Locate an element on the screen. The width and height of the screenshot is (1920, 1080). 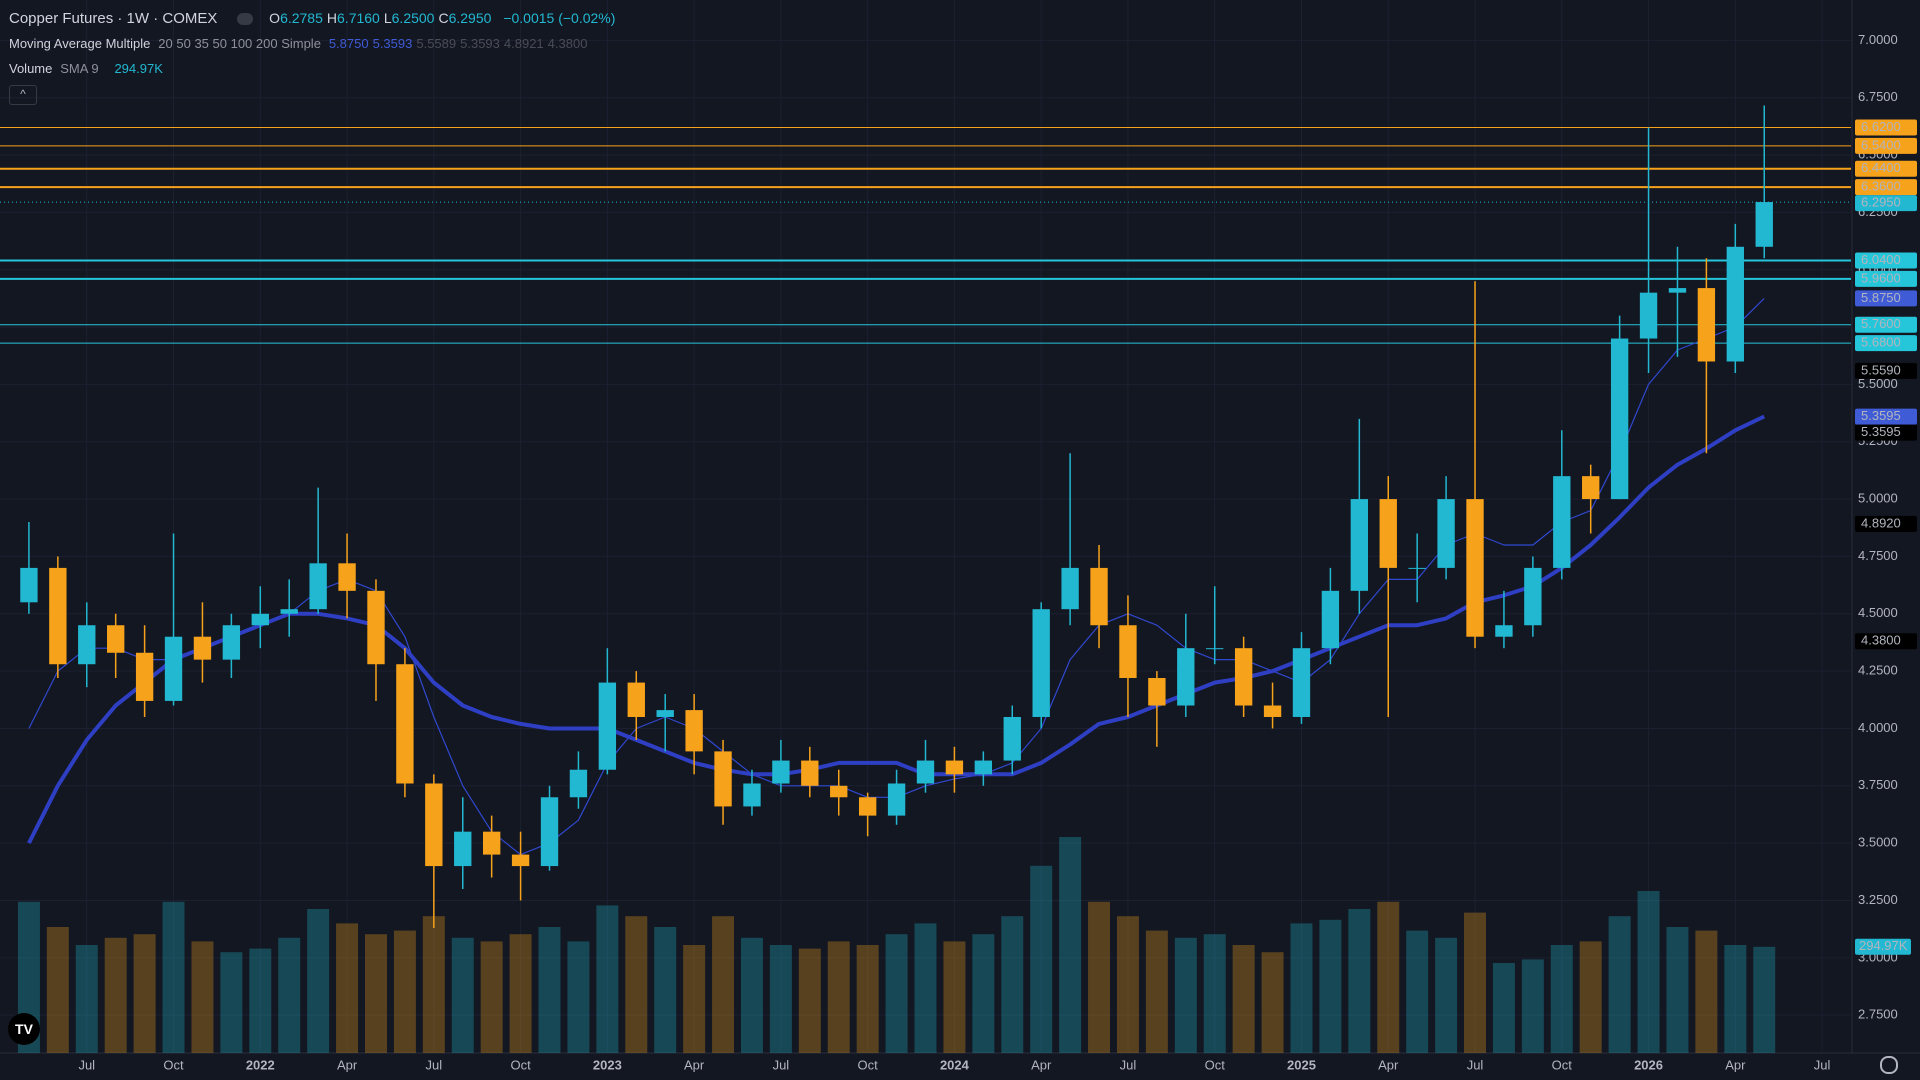
ma-value: 4.8921 is located at coordinates (523, 43).